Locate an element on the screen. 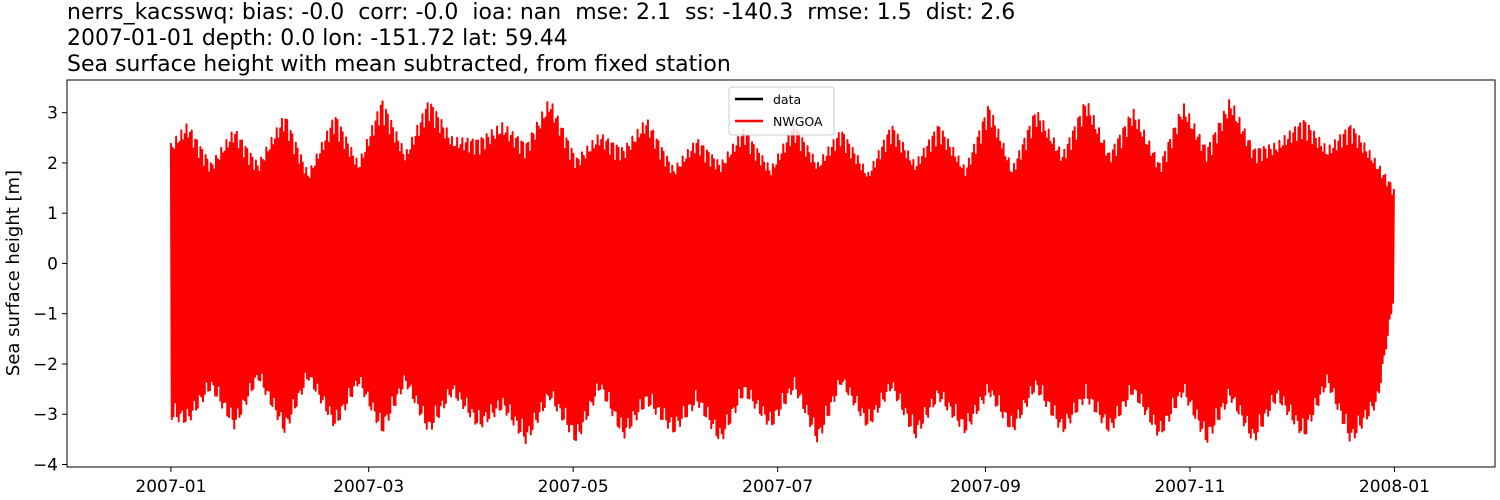  y-tick-label: −2 is located at coordinates (45, 365).